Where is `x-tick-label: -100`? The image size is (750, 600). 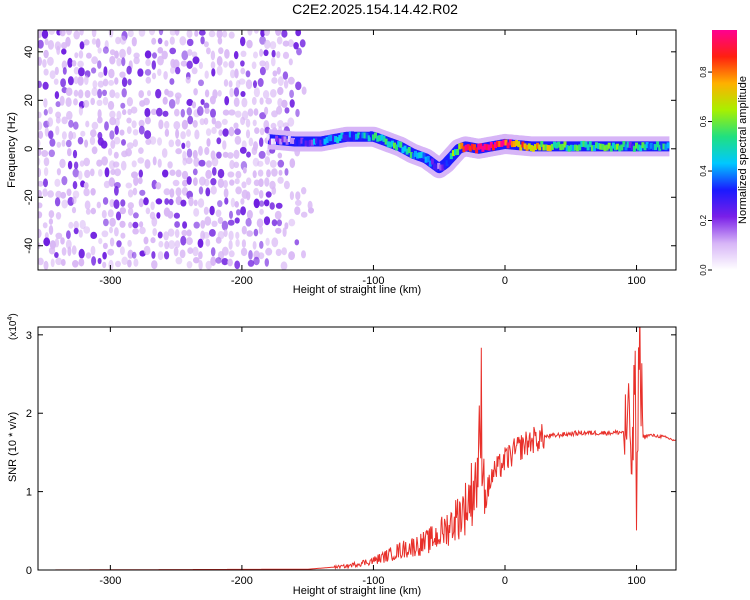 x-tick-label: -100 is located at coordinates (373, 281).